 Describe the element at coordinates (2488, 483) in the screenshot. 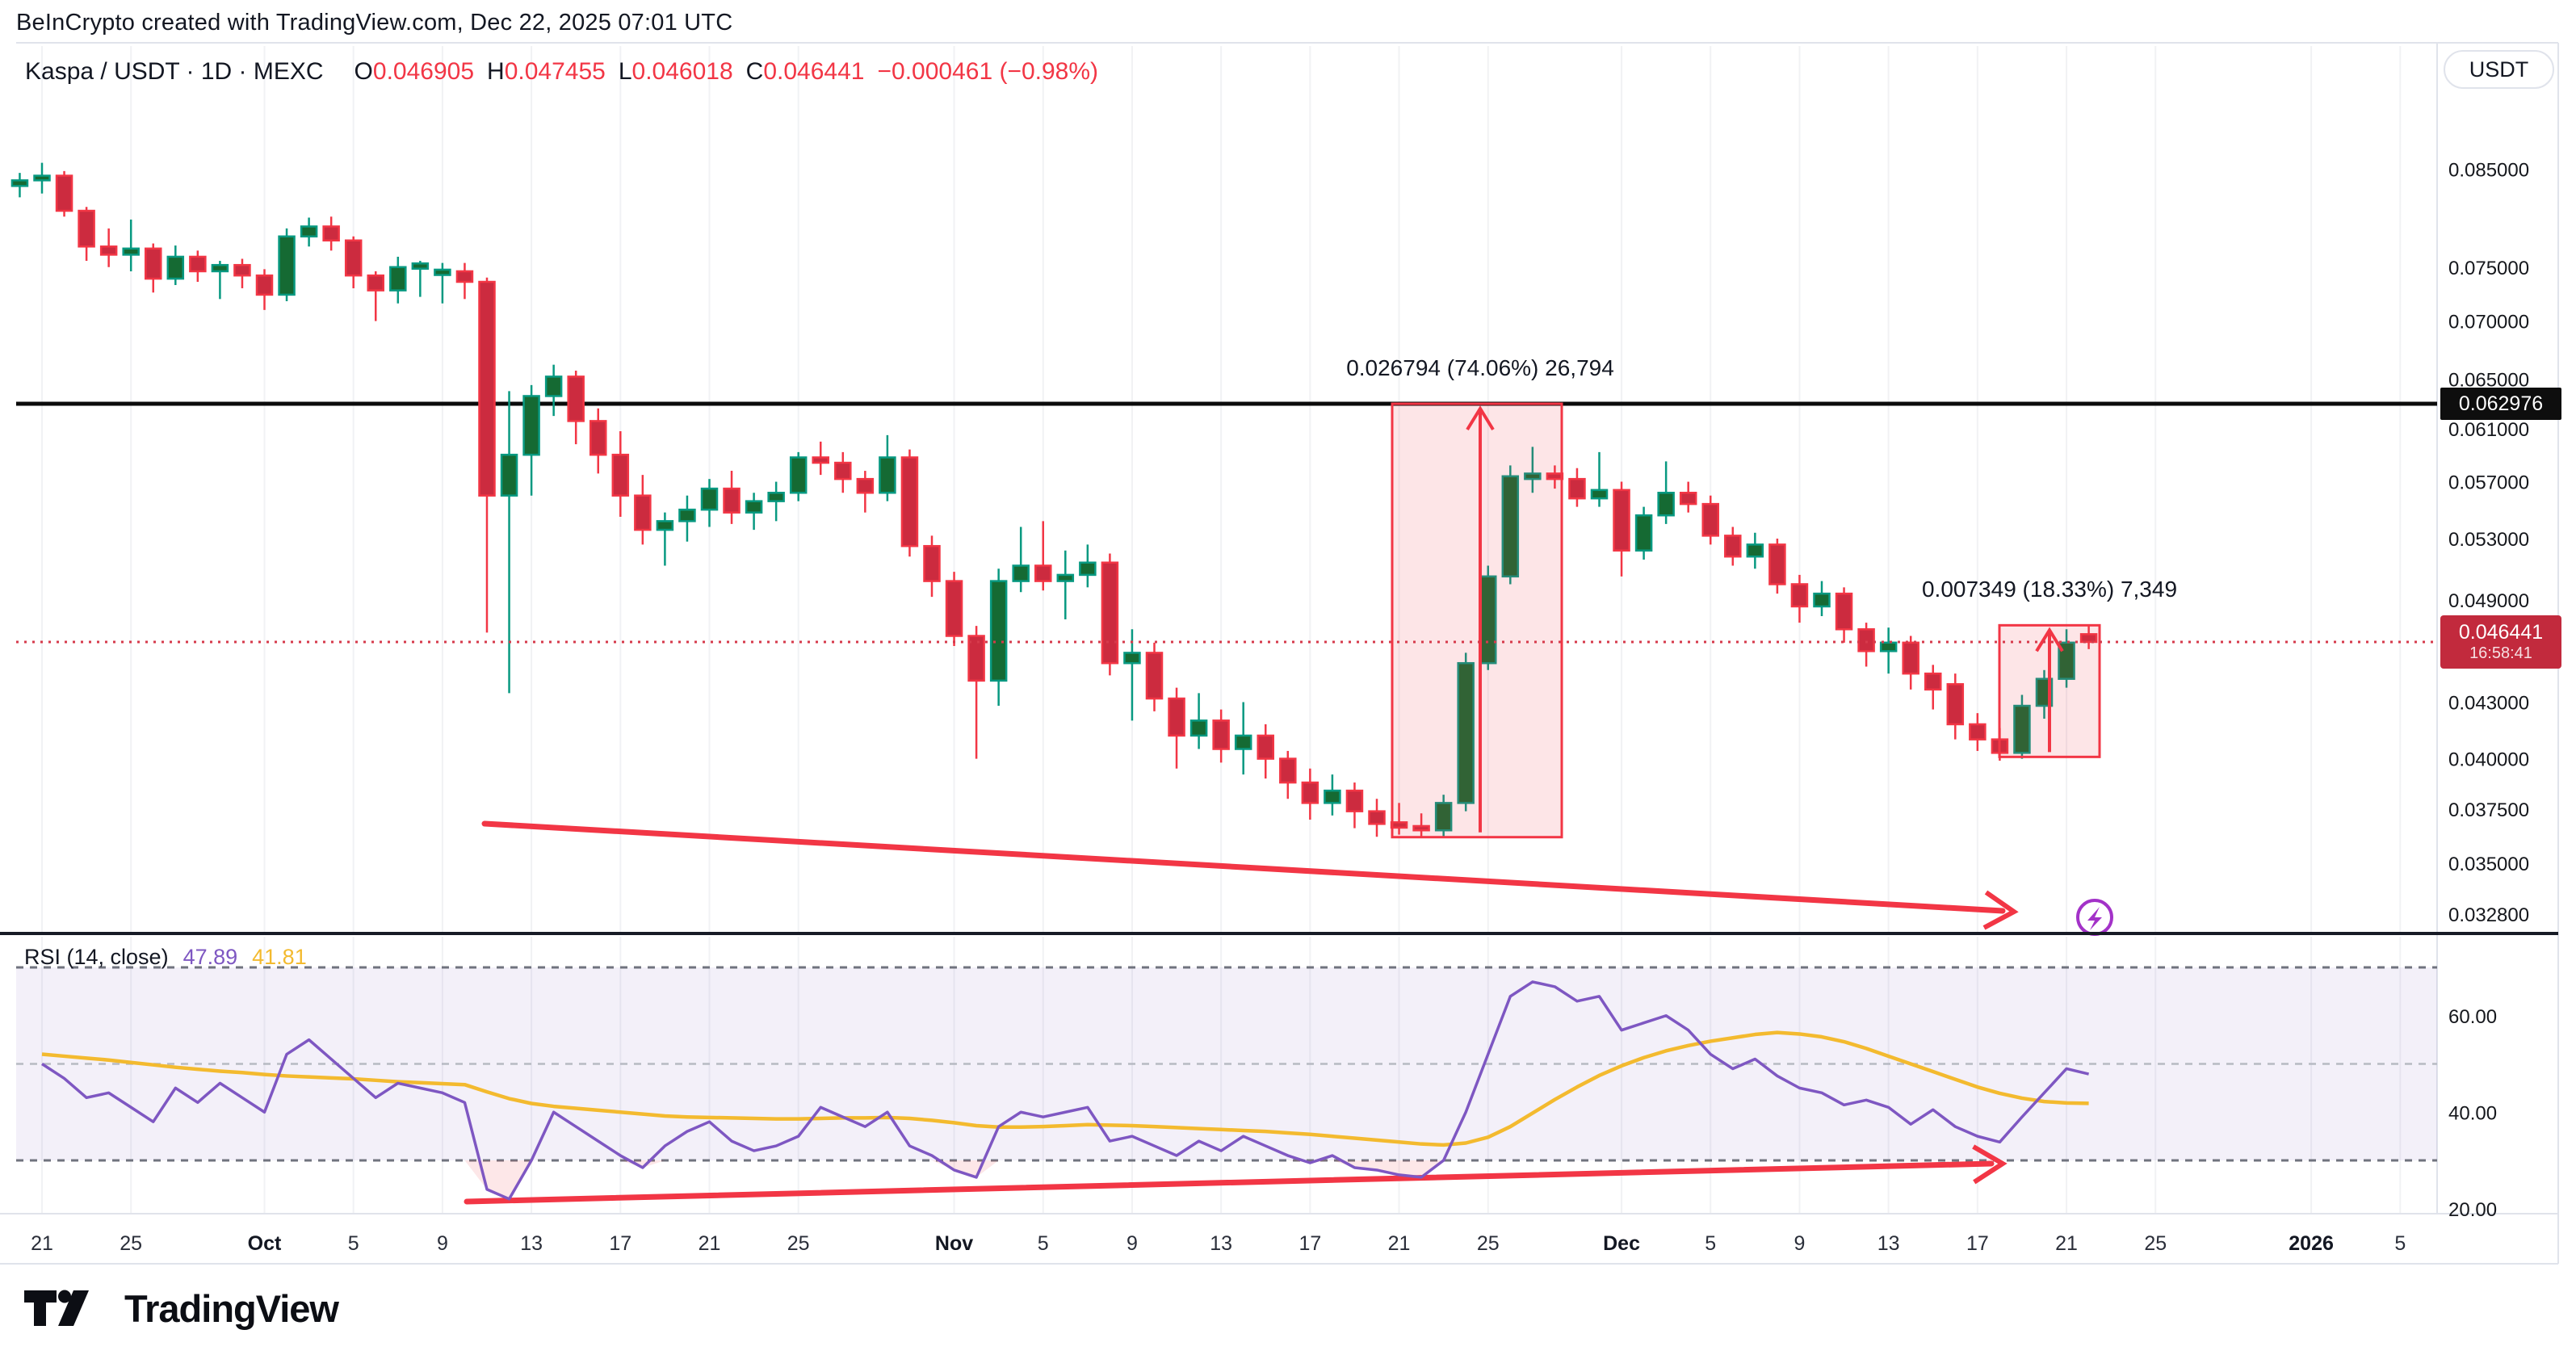

I see `price-axis-label: 0.057000` at that location.